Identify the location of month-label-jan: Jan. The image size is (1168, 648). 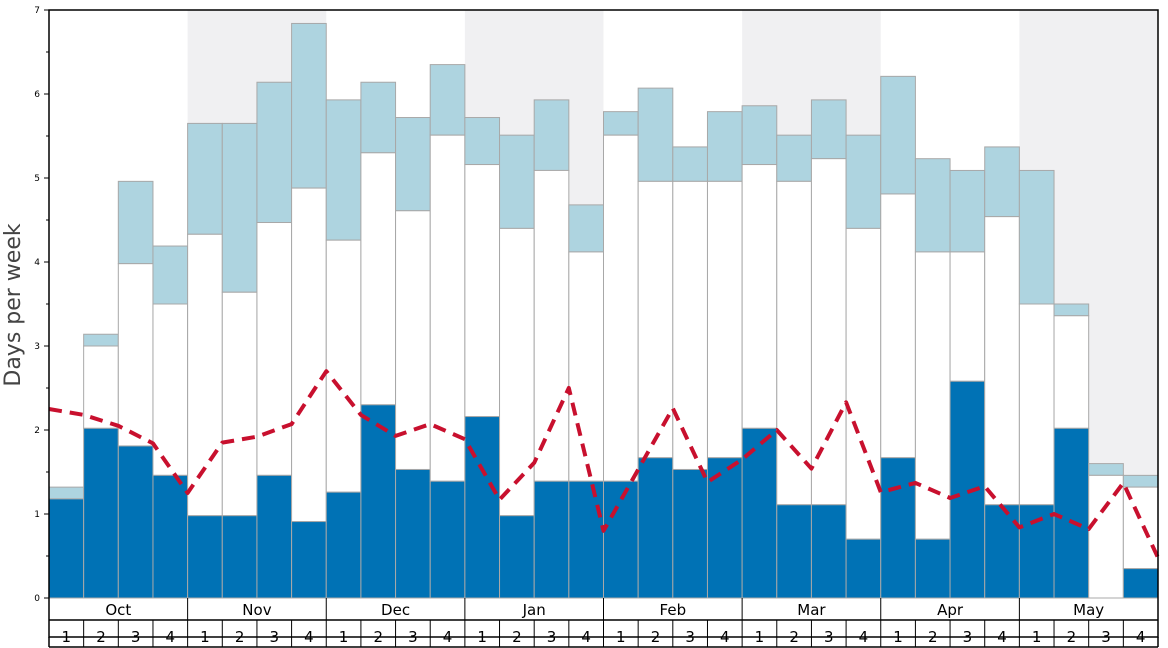
(534, 610).